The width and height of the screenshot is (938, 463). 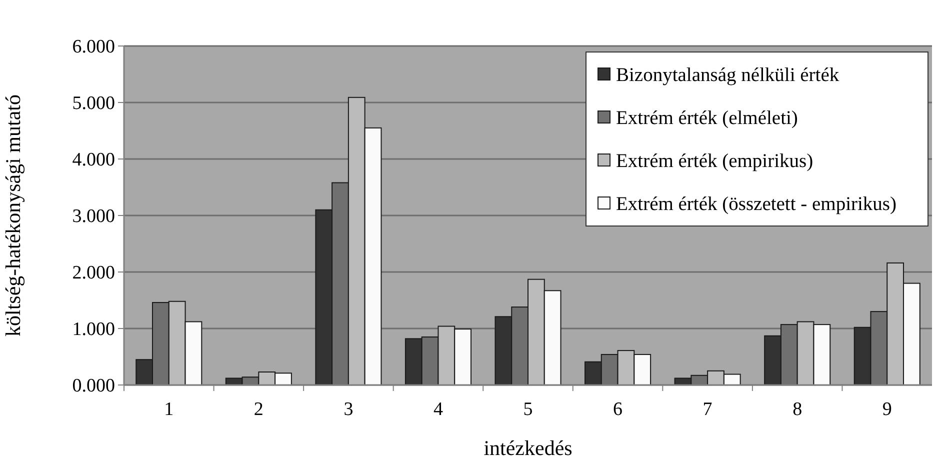 What do you see at coordinates (93, 386) in the screenshot?
I see `y-tick-label: 0.000` at bounding box center [93, 386].